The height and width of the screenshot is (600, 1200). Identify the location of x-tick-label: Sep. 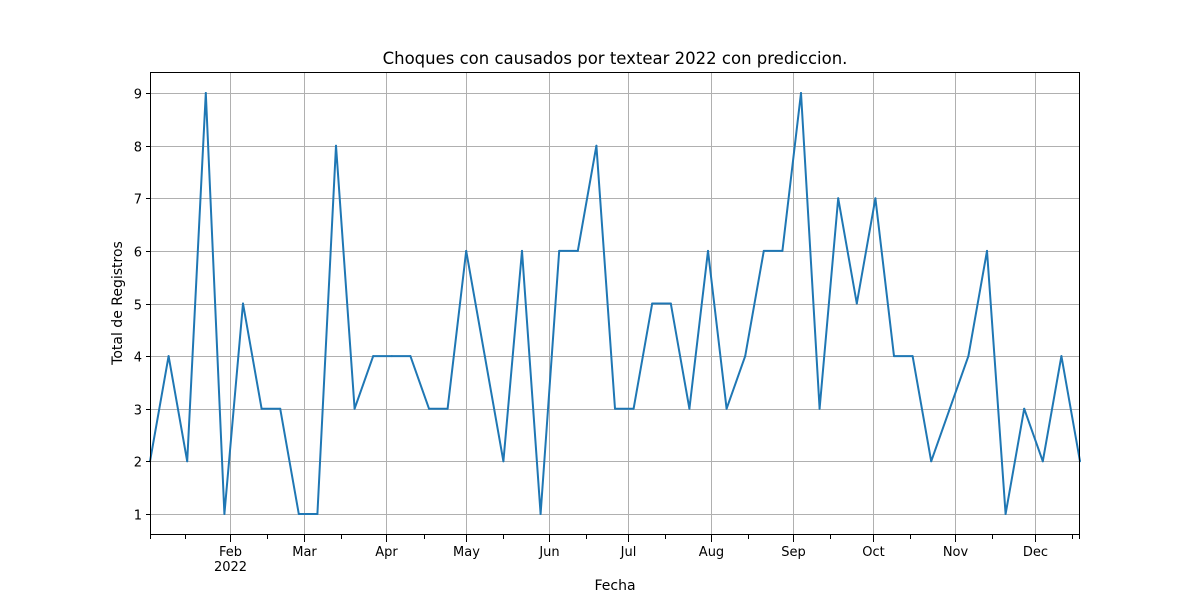
(793, 552).